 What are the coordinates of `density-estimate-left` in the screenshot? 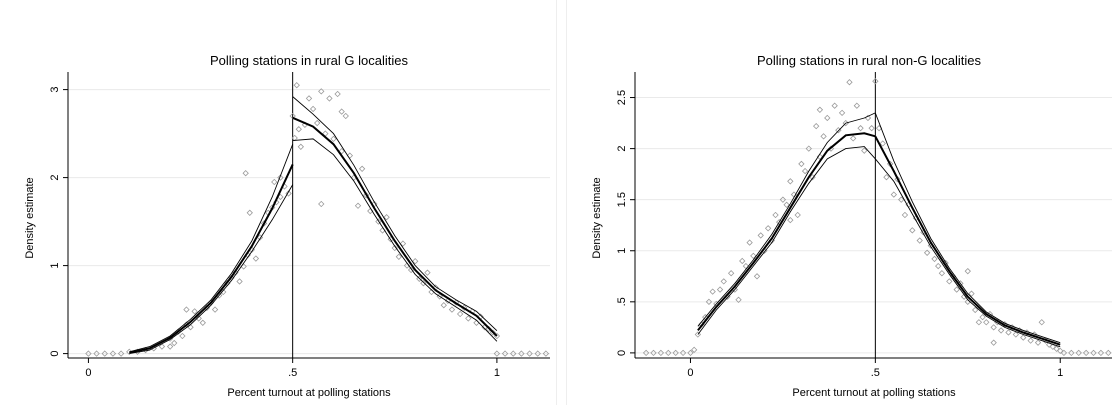 It's located at (211, 258).